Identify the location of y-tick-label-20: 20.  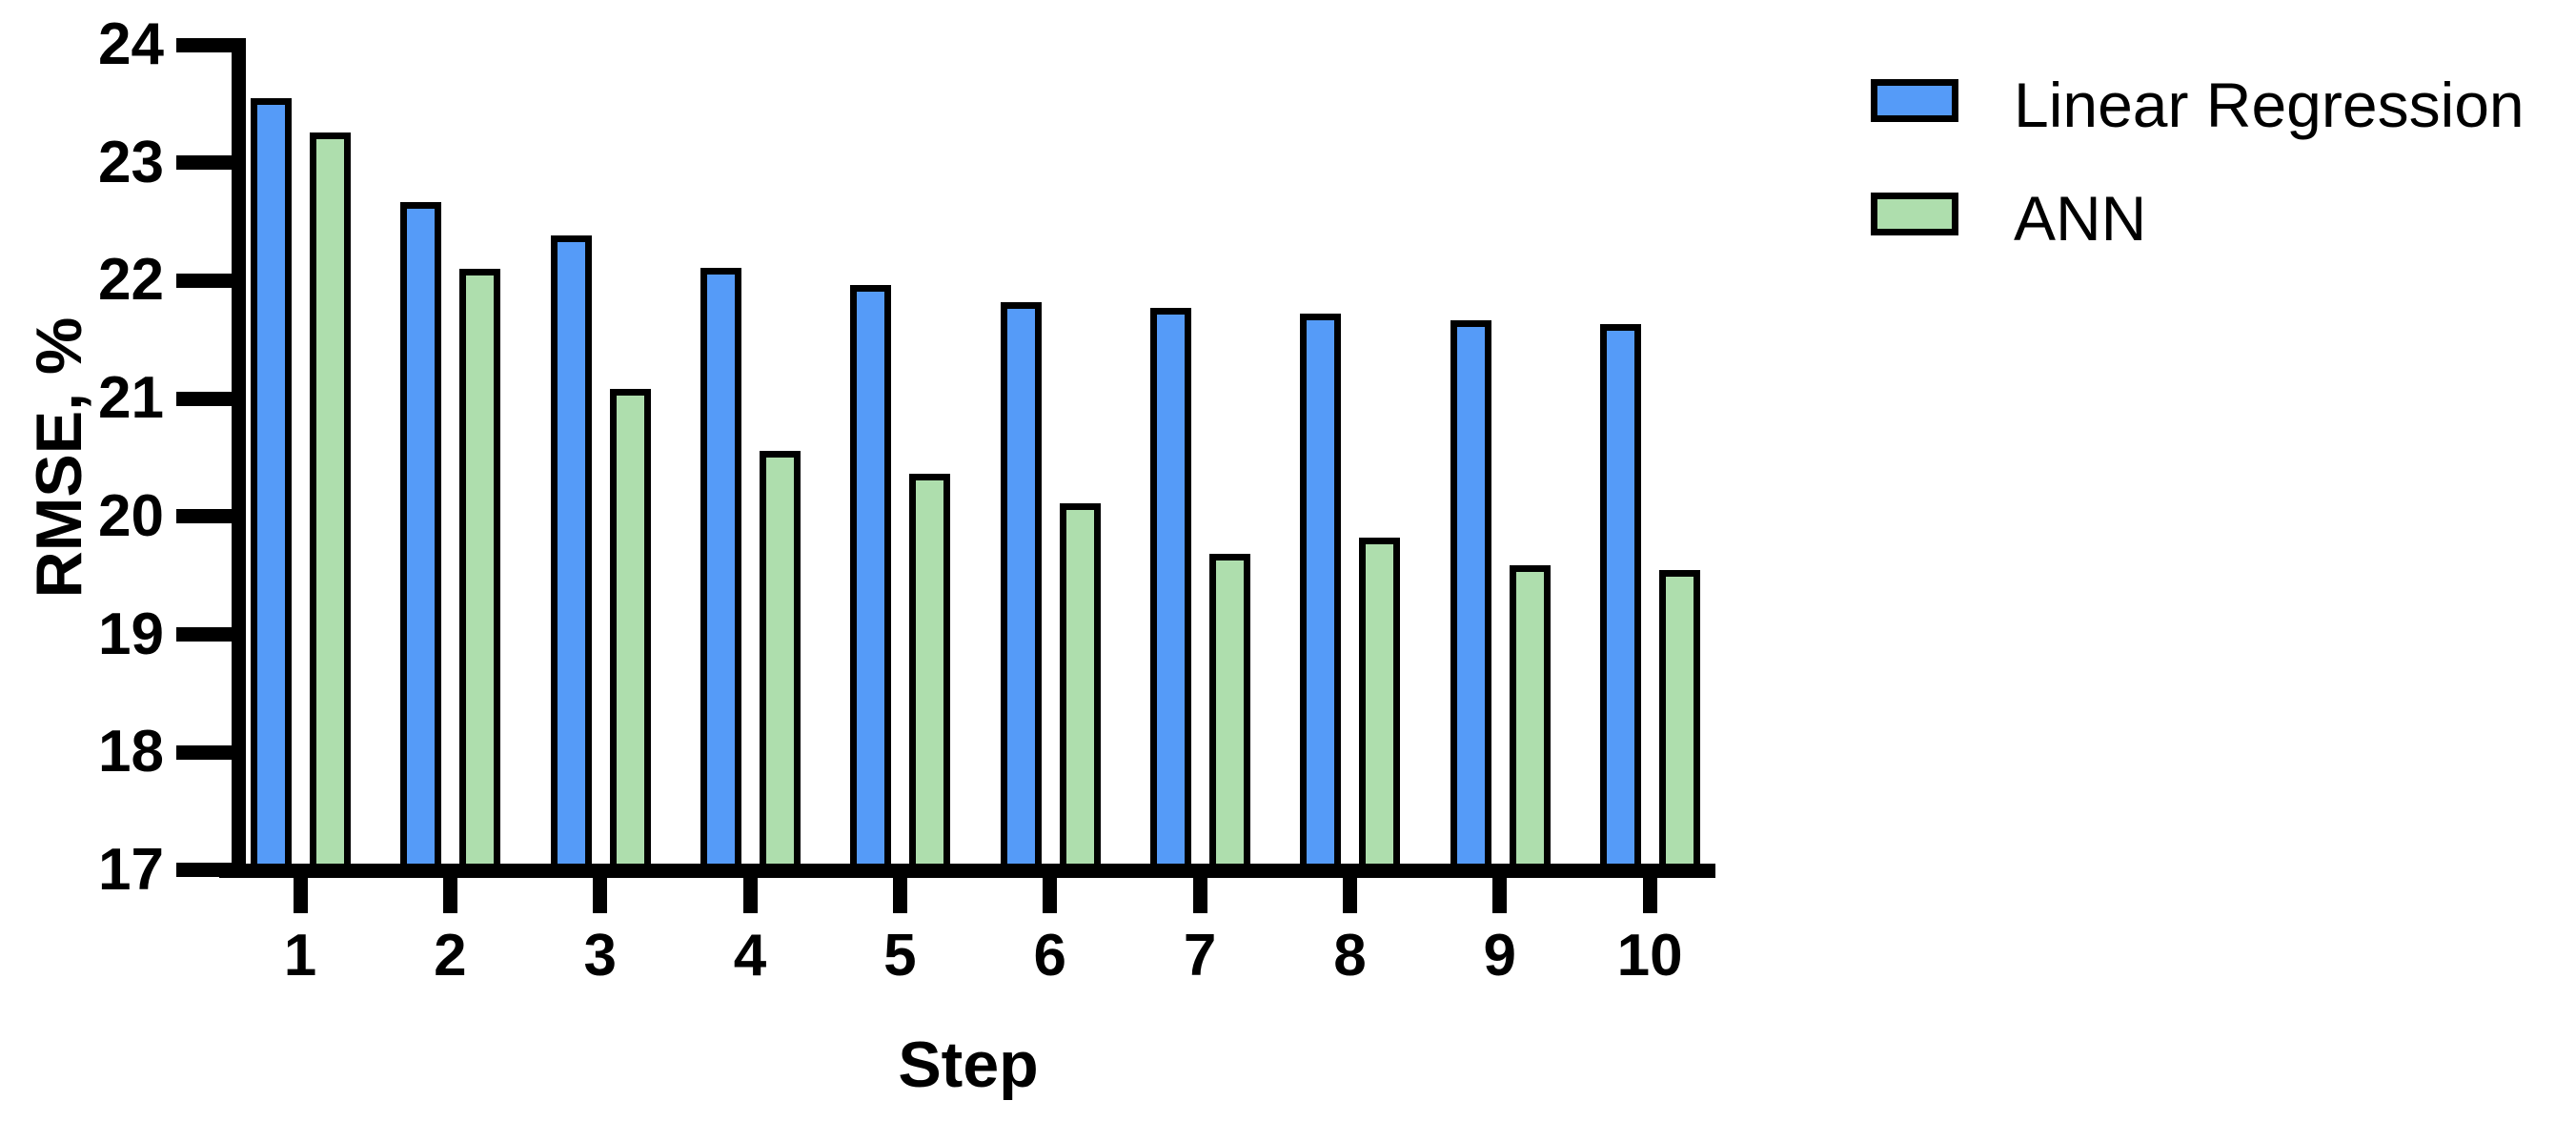
(131, 515).